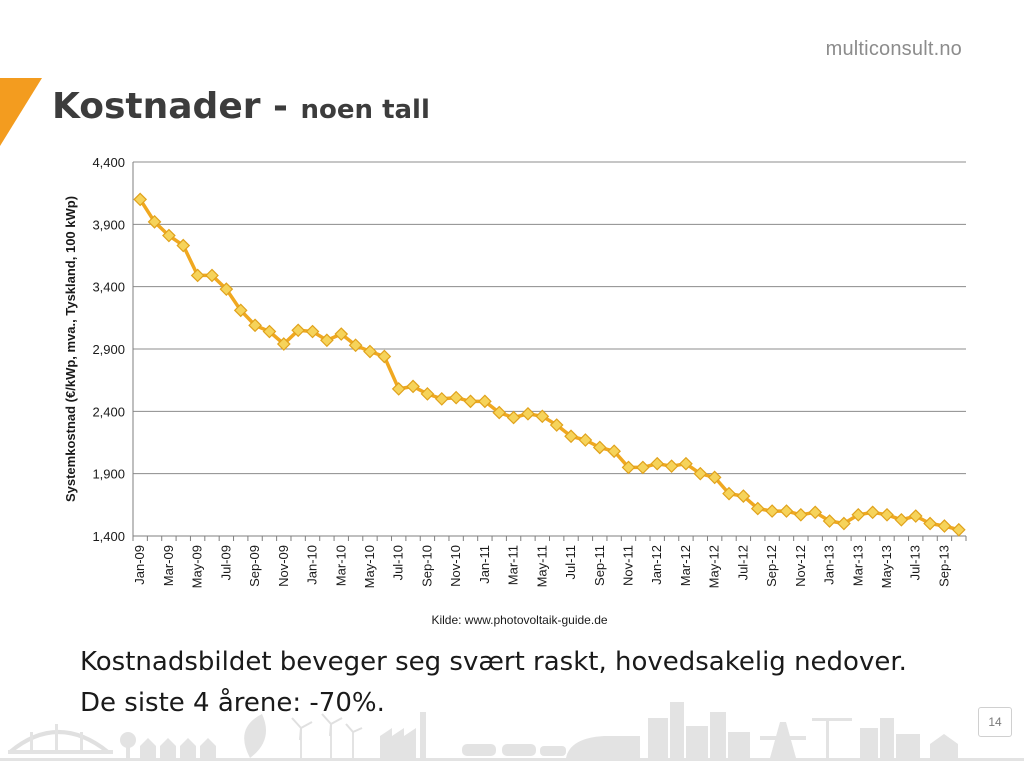 This screenshot has height=768, width=1024. Describe the element at coordinates (398, 562) in the screenshot. I see `x-tick-label: Jul-10` at that location.